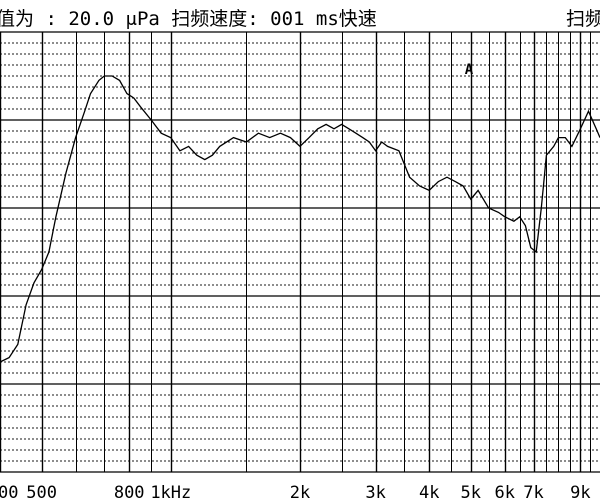  Describe the element at coordinates (129, 493) in the screenshot. I see `x-tick-label: 800` at that location.